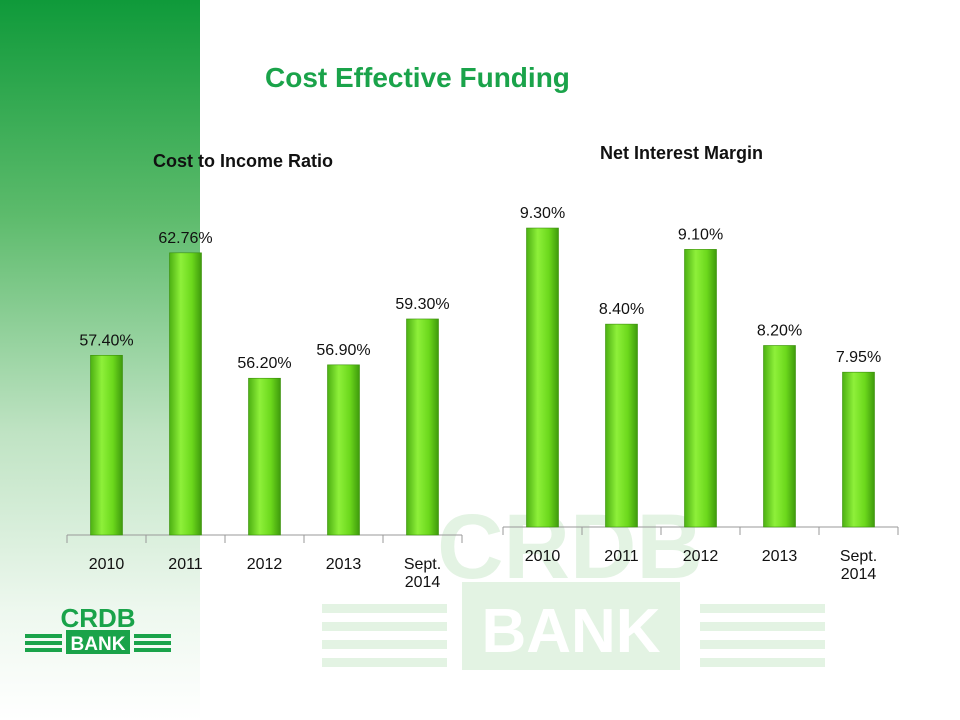  Describe the element at coordinates (858, 357) in the screenshot. I see `nim-data-label-4: 7.95%` at that location.